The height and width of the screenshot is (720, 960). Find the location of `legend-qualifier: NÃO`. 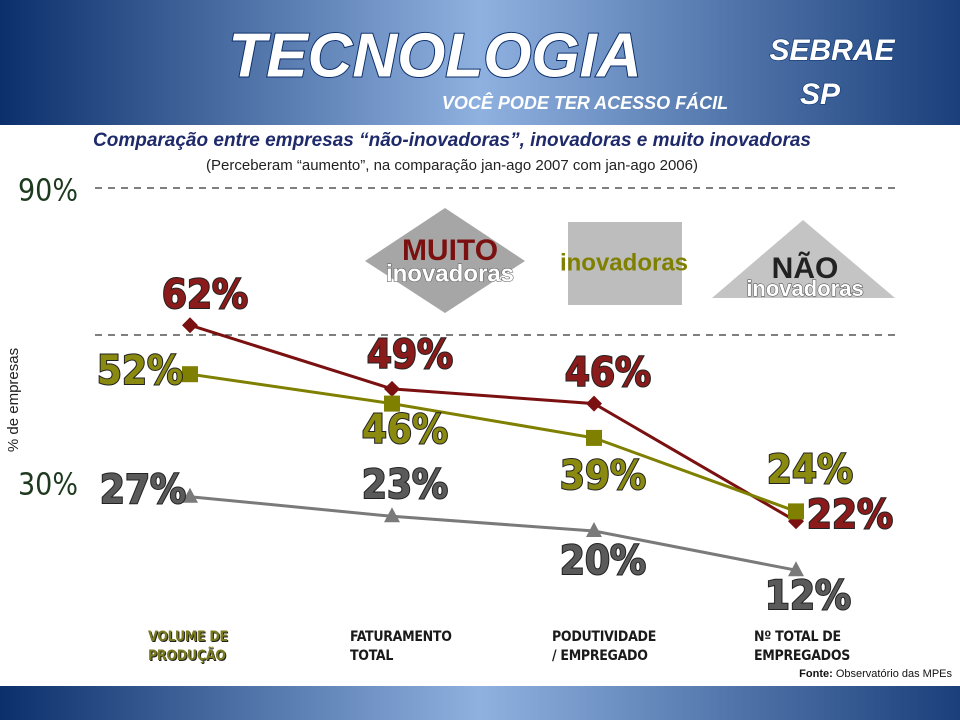

legend-qualifier: NÃO is located at coordinates (805, 268).